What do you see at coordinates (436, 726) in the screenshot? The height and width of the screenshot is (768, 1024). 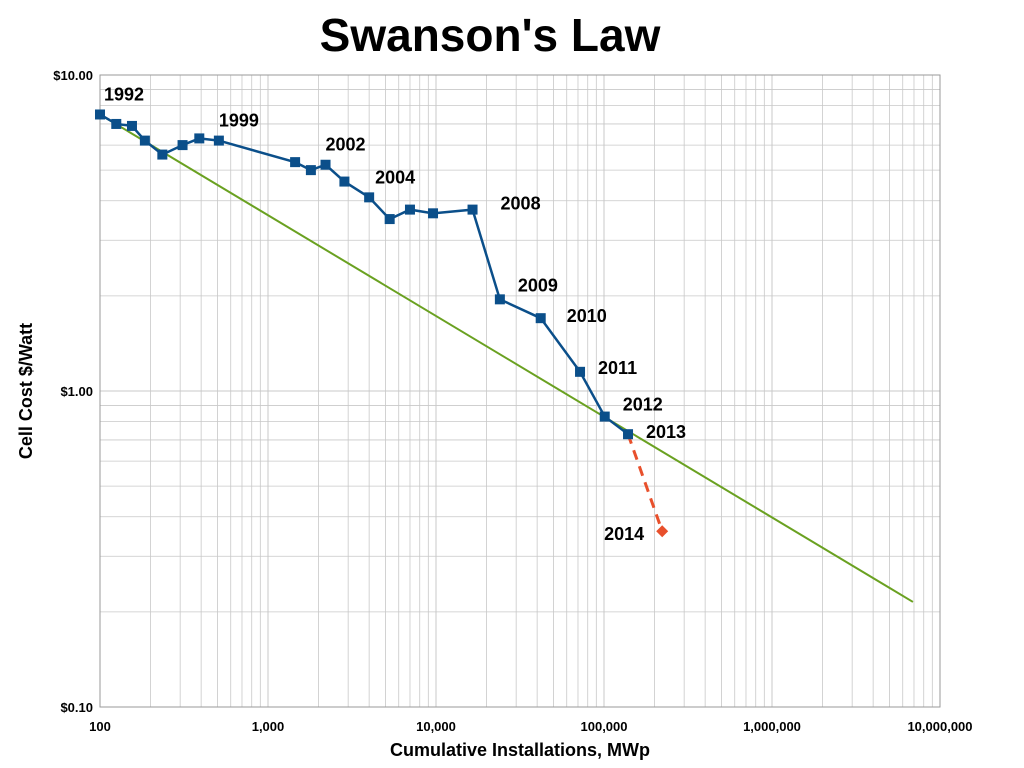 I see `x-tick-label: 10,000` at bounding box center [436, 726].